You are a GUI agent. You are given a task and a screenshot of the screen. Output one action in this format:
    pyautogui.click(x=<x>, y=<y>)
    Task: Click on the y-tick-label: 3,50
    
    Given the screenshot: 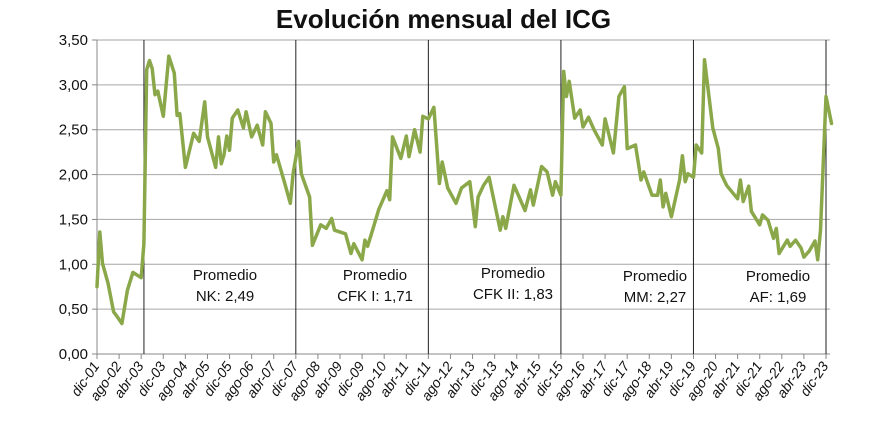 What is the action you would take?
    pyautogui.click(x=73, y=40)
    